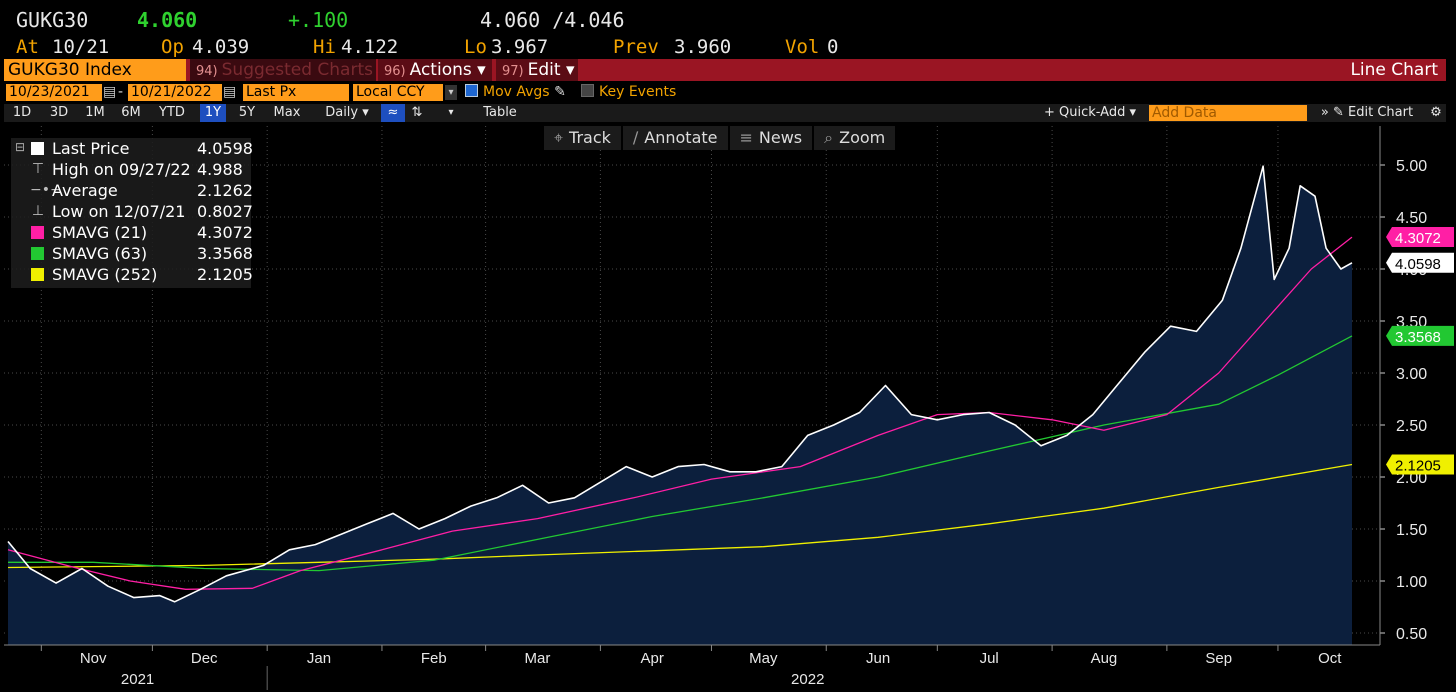 This screenshot has width=1456, height=692. What do you see at coordinates (132, 148) in the screenshot?
I see `legend-item: Last Price 4.0598` at bounding box center [132, 148].